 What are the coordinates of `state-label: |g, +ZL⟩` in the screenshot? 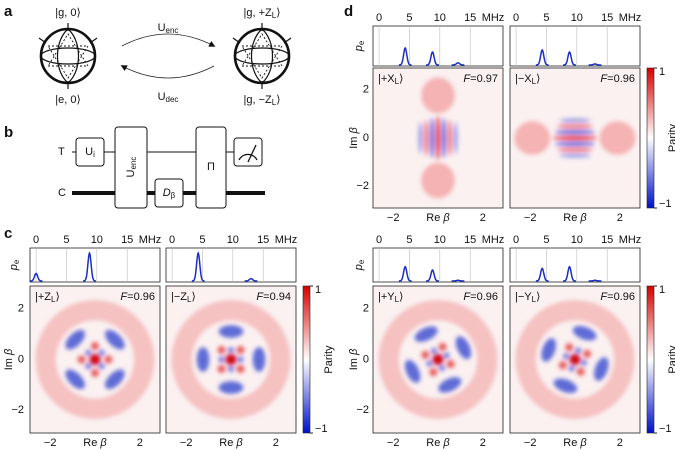 It's located at (262, 13).